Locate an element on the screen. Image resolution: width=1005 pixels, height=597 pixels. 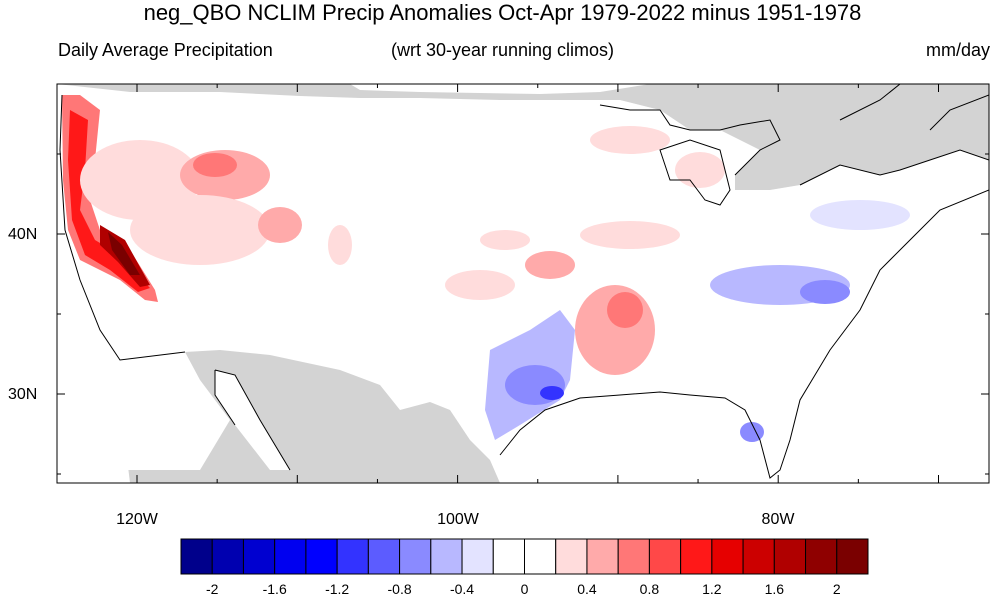
west-coast-strong-anomaly is located at coordinates (109, 201).